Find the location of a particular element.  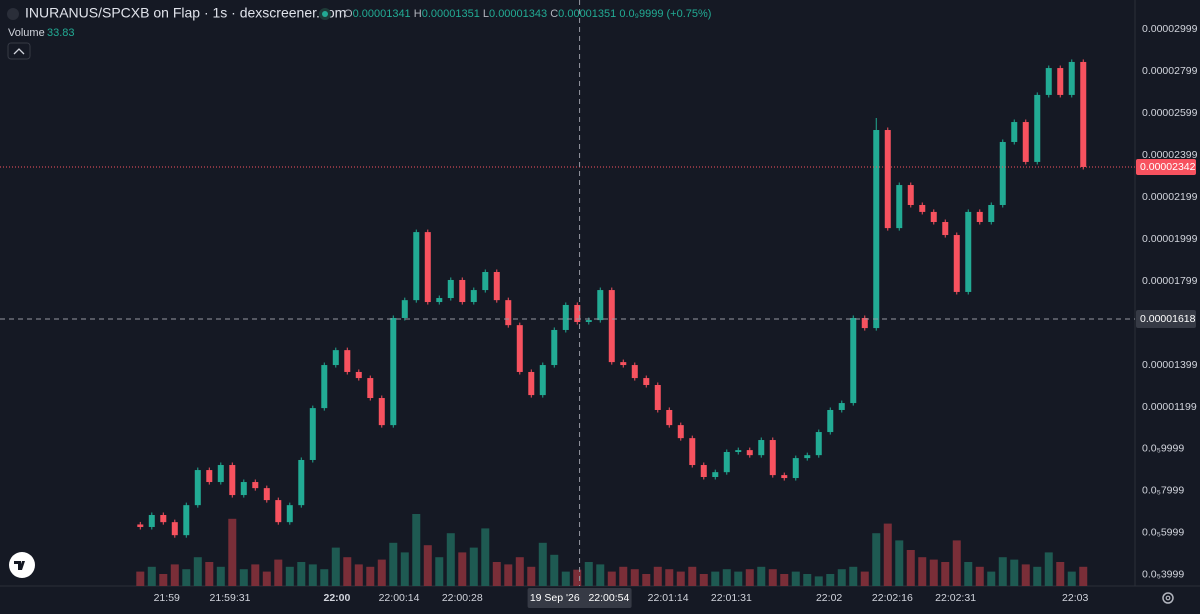

button-frame is located at coordinates (19, 51).